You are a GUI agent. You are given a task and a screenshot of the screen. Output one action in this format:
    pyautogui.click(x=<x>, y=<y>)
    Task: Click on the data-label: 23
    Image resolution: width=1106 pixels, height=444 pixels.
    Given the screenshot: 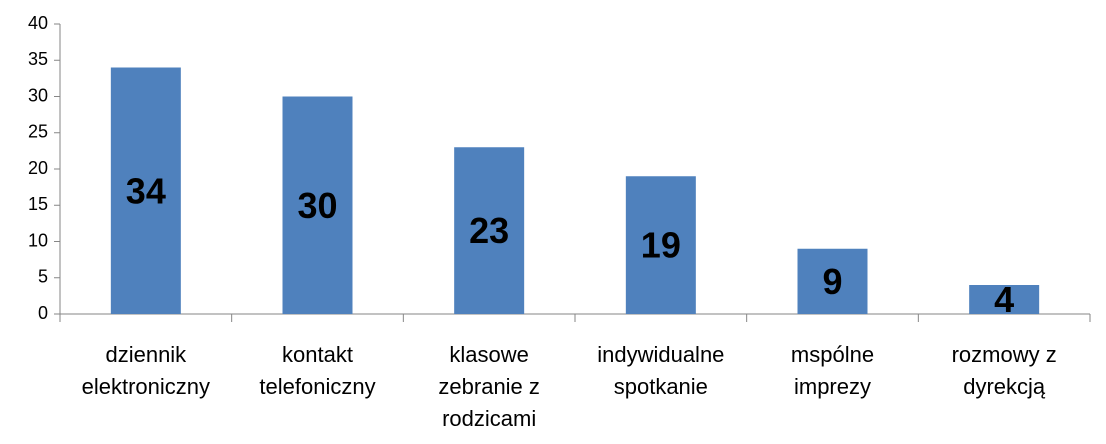 What is the action you would take?
    pyautogui.click(x=489, y=230)
    